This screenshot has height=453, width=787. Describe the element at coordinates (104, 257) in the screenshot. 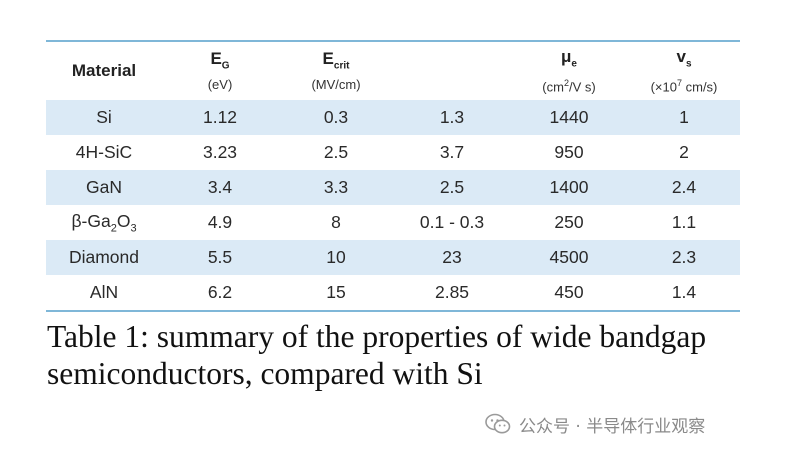

I see `cell-material: Diamond` at that location.